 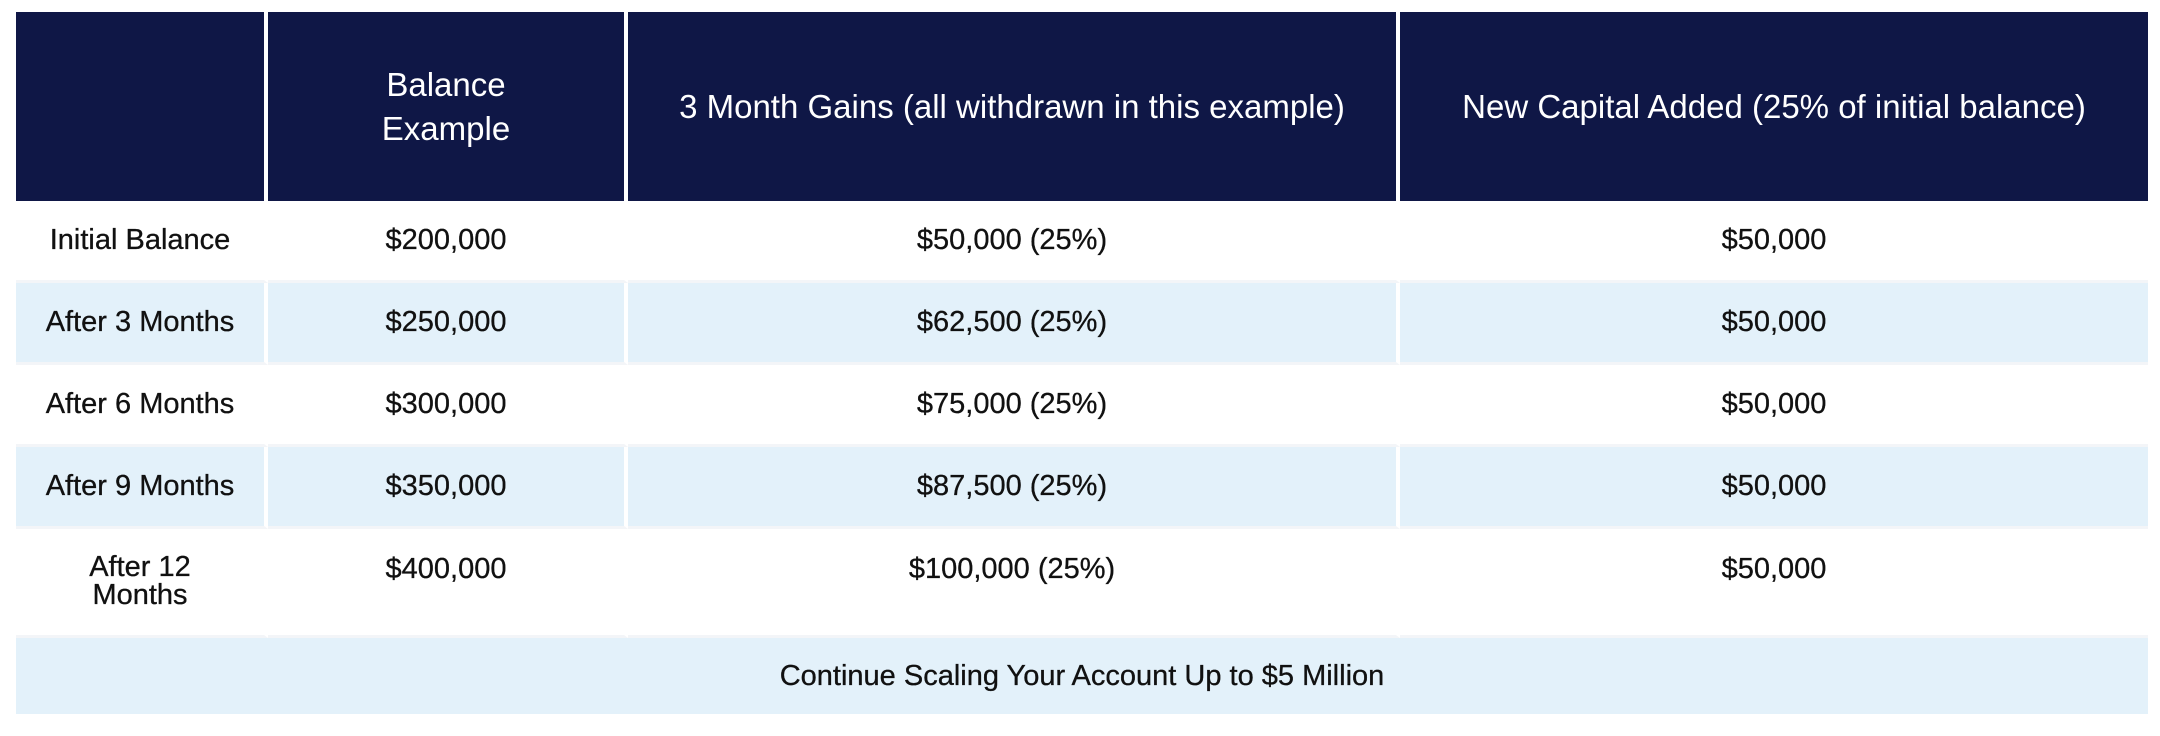 What do you see at coordinates (448, 488) in the screenshot?
I see `balance-cell: $350,000` at bounding box center [448, 488].